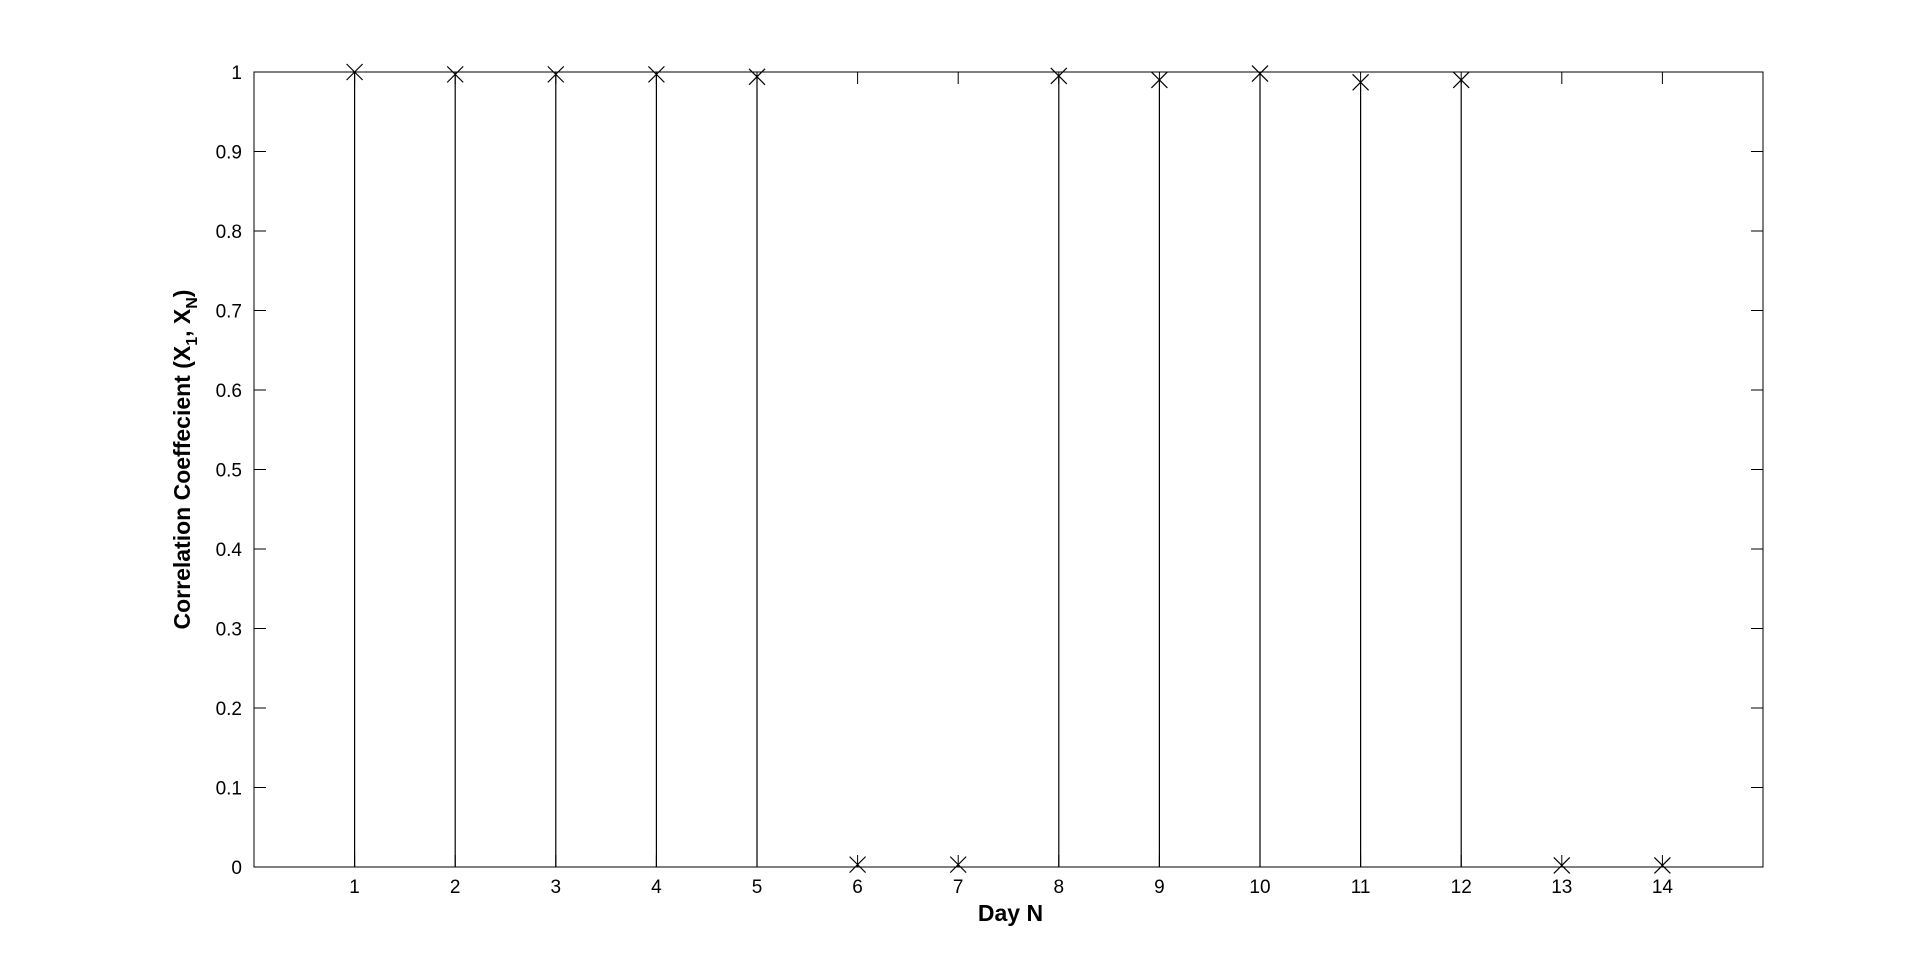  I want to click on y-axis-title-sub1: 1, so click(192, 341).